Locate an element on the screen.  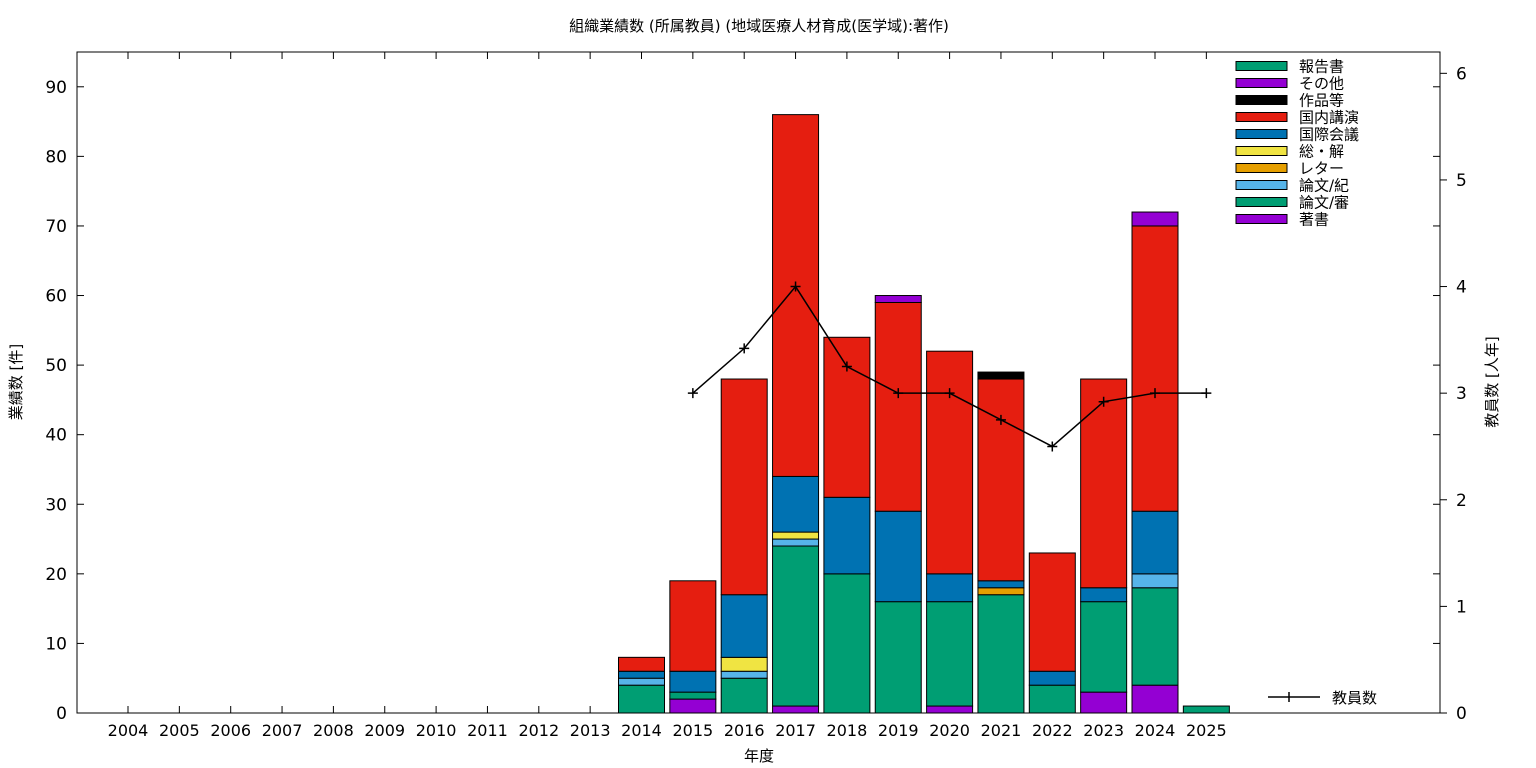
y-tick-label: 30 is located at coordinates (56, 505).